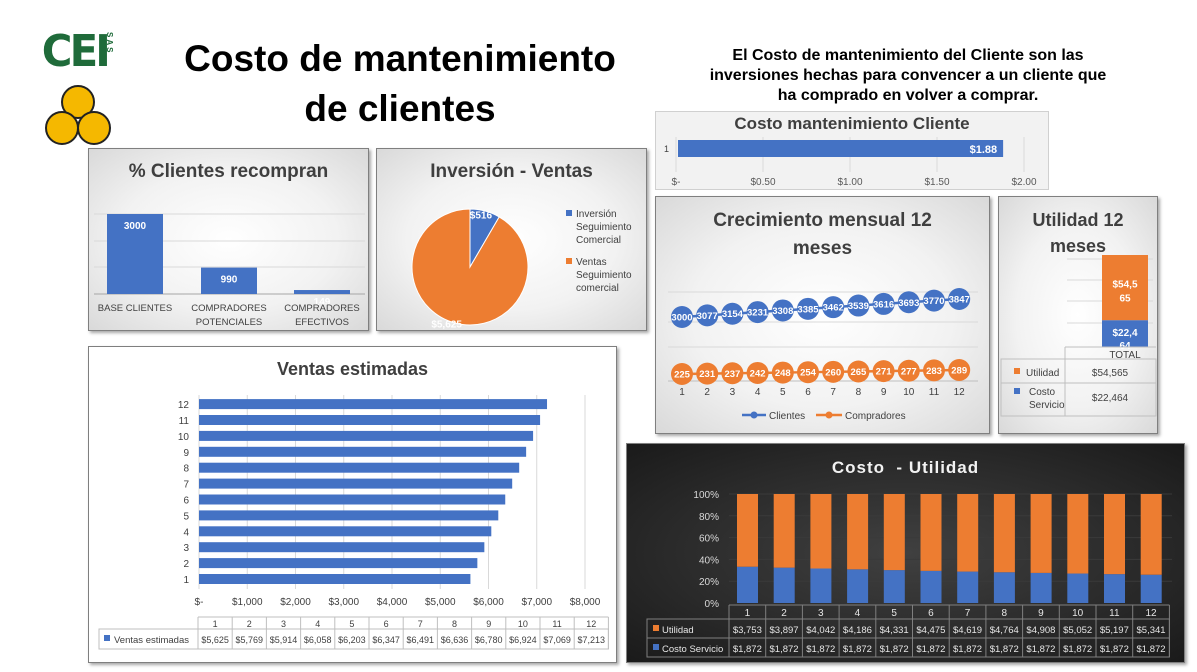  I want to click on table-cell: $4,042, so click(820, 630).